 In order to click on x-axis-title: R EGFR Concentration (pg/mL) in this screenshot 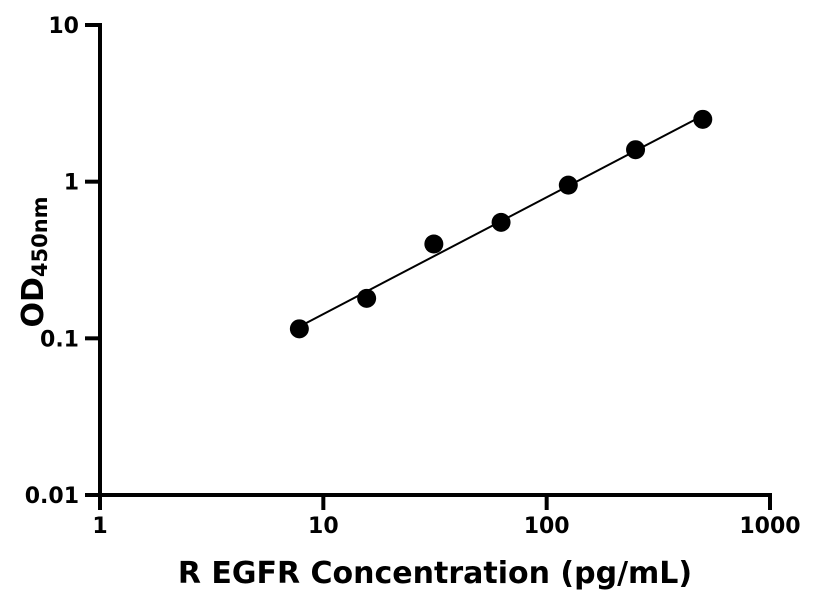, I will do `click(435, 573)`.